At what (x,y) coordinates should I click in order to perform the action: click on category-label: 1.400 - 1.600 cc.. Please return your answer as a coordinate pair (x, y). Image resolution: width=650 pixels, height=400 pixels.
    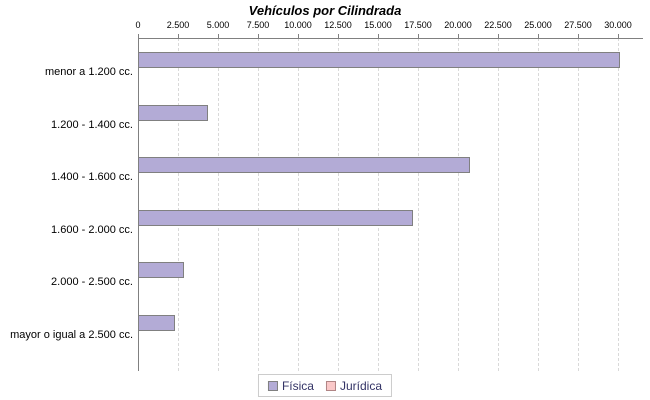
    Looking at the image, I should click on (92, 177).